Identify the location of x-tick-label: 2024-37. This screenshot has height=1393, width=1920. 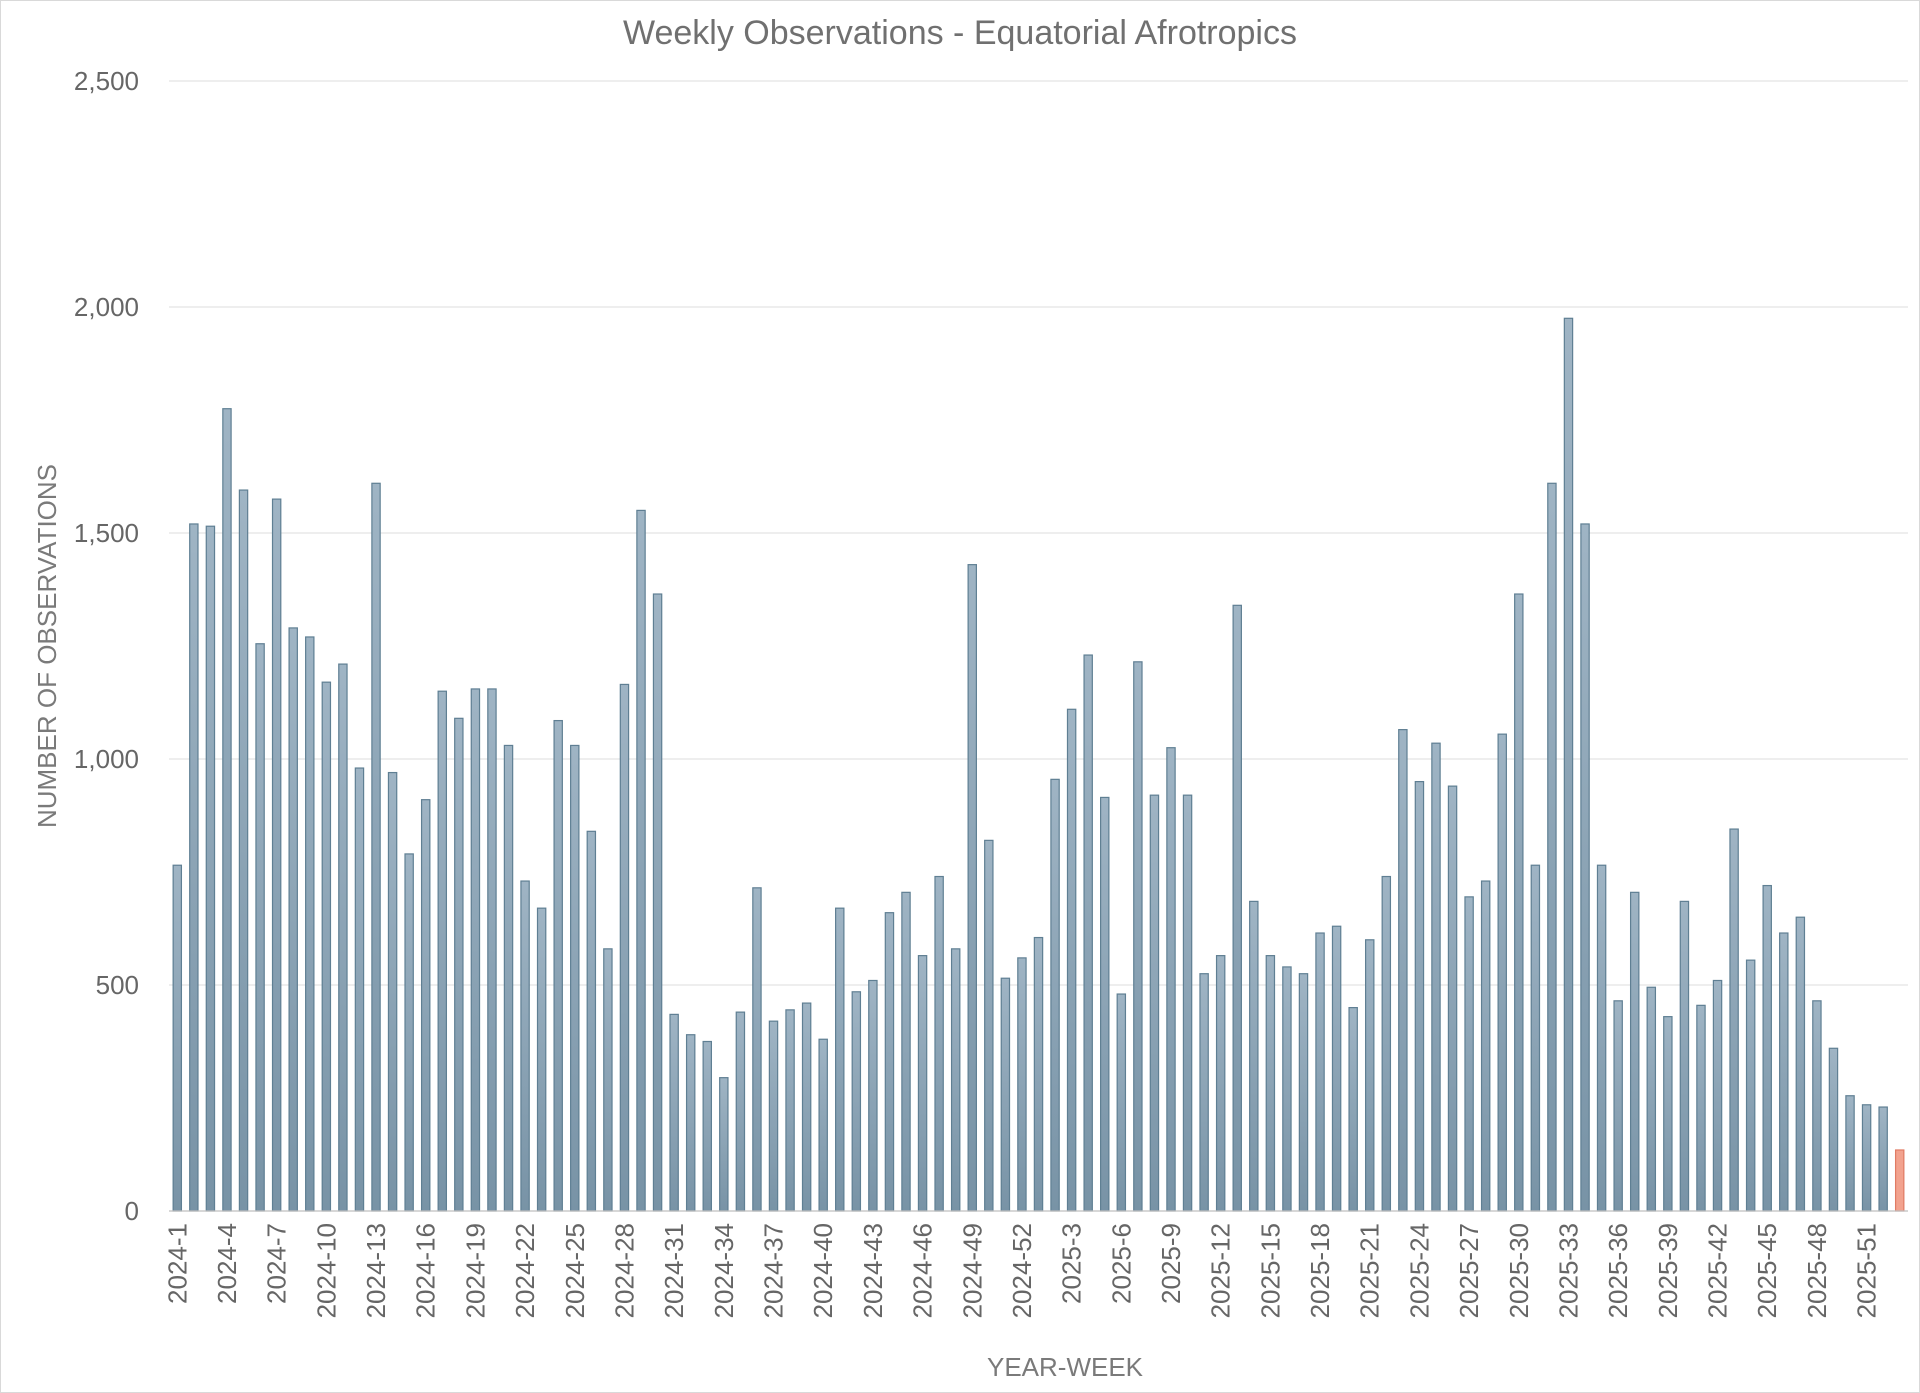
(774, 1270).